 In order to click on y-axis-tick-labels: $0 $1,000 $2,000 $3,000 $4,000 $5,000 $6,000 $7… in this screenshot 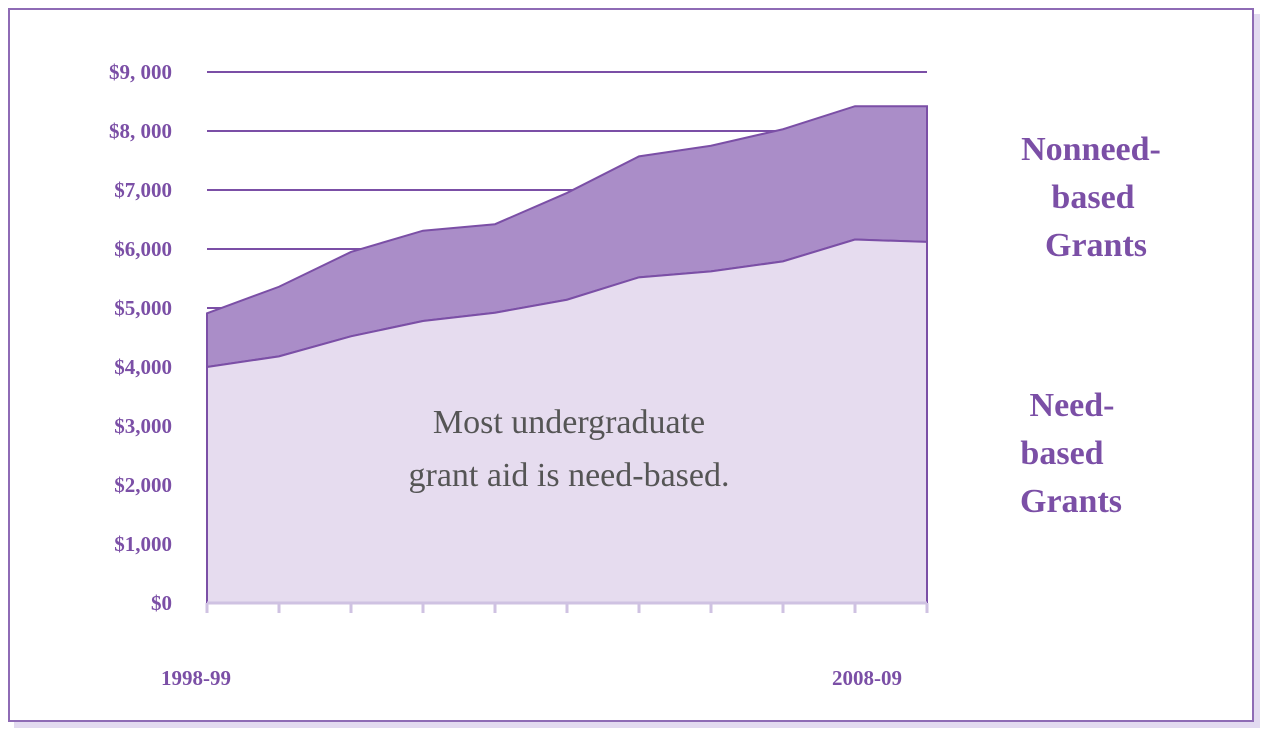, I will do `click(140, 337)`.